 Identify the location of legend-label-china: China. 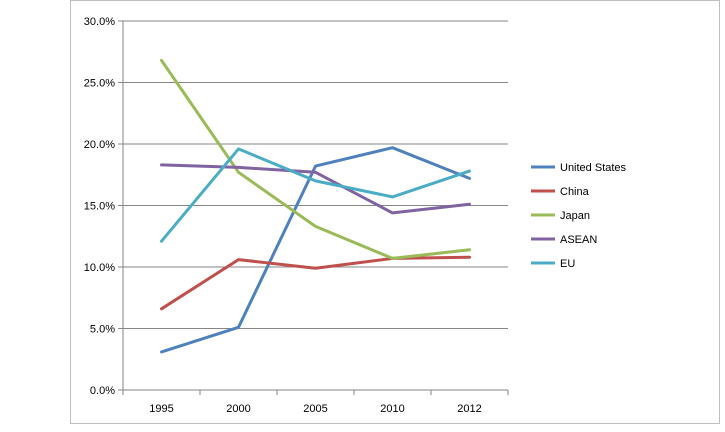
(575, 192).